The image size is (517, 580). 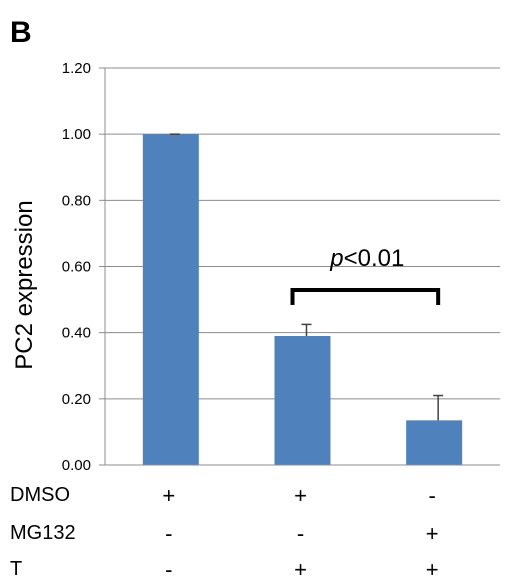 I want to click on y-tick-labels: 0.00 0.20 0.40 0.60 0.80 1.00 1.20, so click(x=76, y=267).